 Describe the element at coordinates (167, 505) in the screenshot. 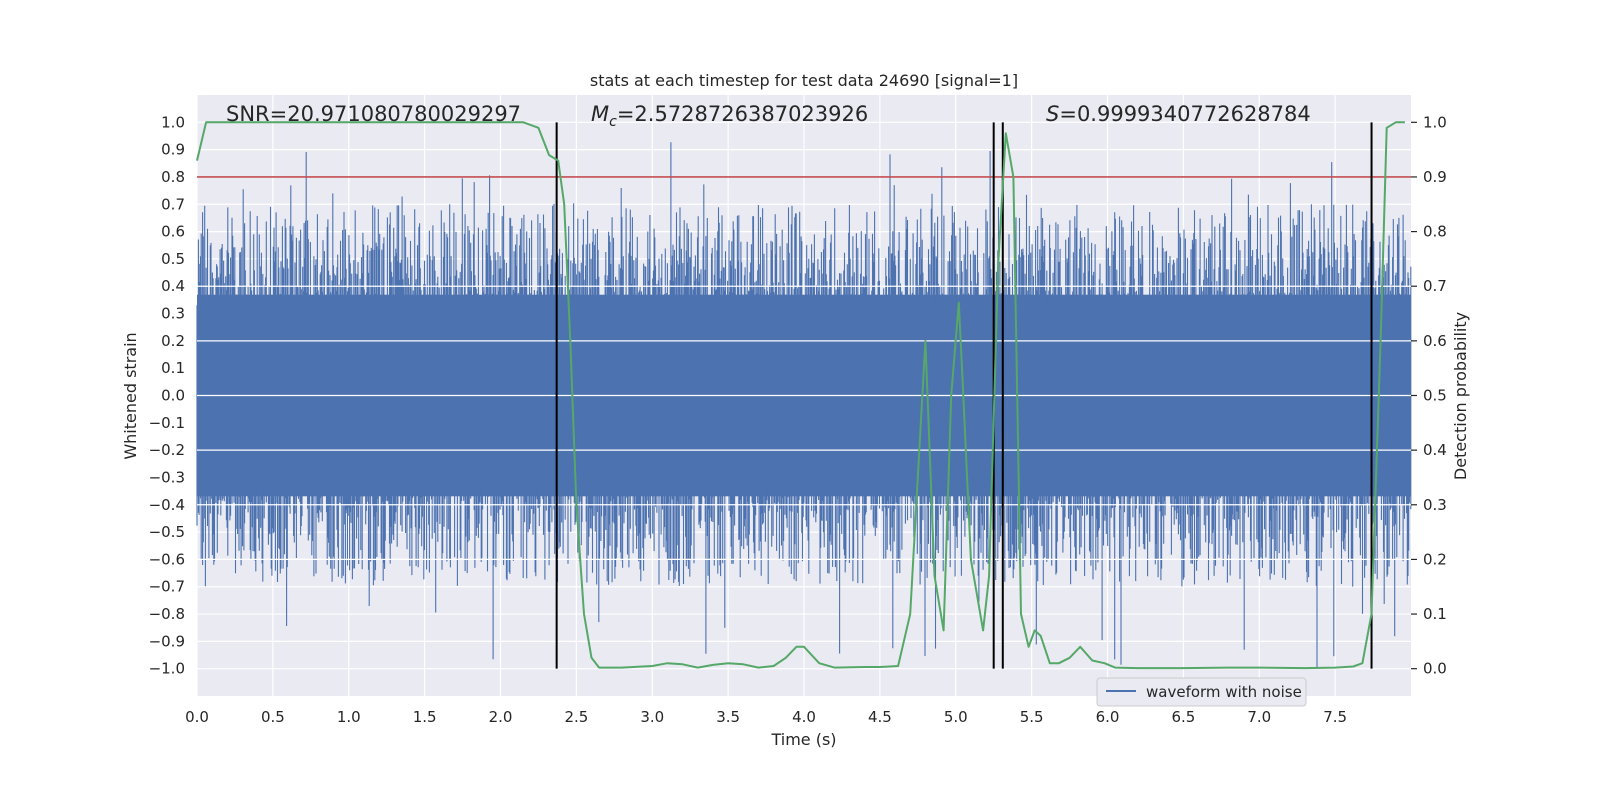

I see `y-tick-label: −0.4` at that location.